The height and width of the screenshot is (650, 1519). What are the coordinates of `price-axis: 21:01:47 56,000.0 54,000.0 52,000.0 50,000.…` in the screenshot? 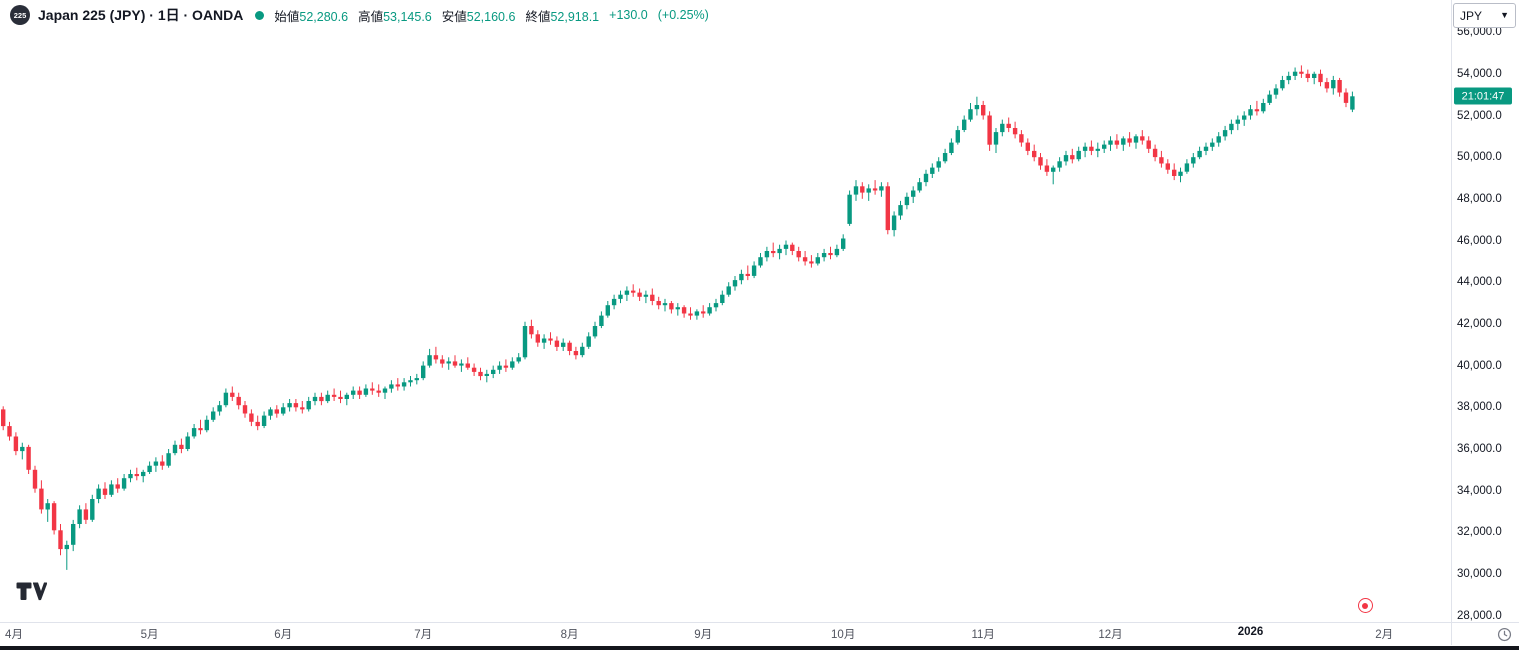 It's located at (1485, 324).